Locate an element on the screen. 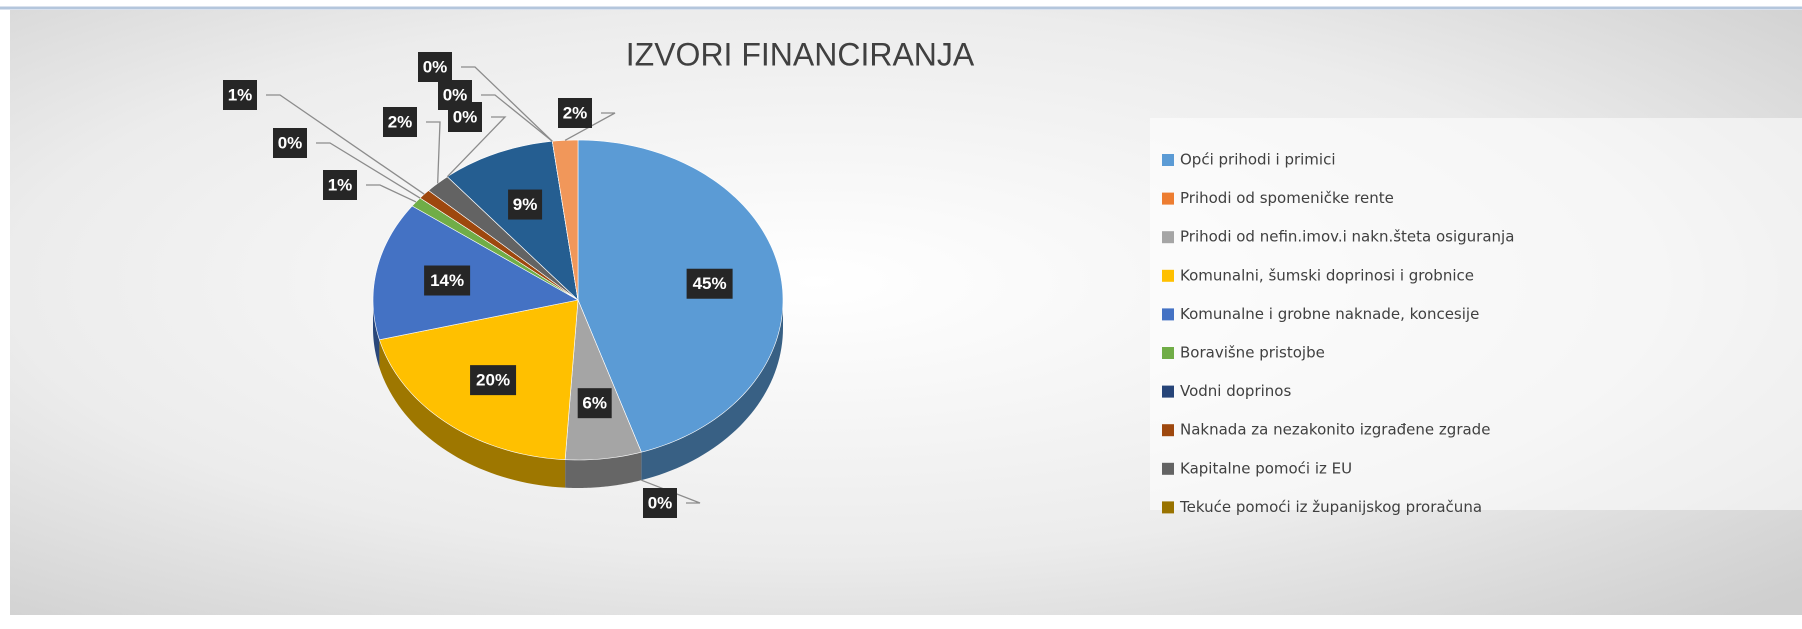 This screenshot has height=629, width=1802. legend-label: Opći prihodi i primici is located at coordinates (1258, 160).